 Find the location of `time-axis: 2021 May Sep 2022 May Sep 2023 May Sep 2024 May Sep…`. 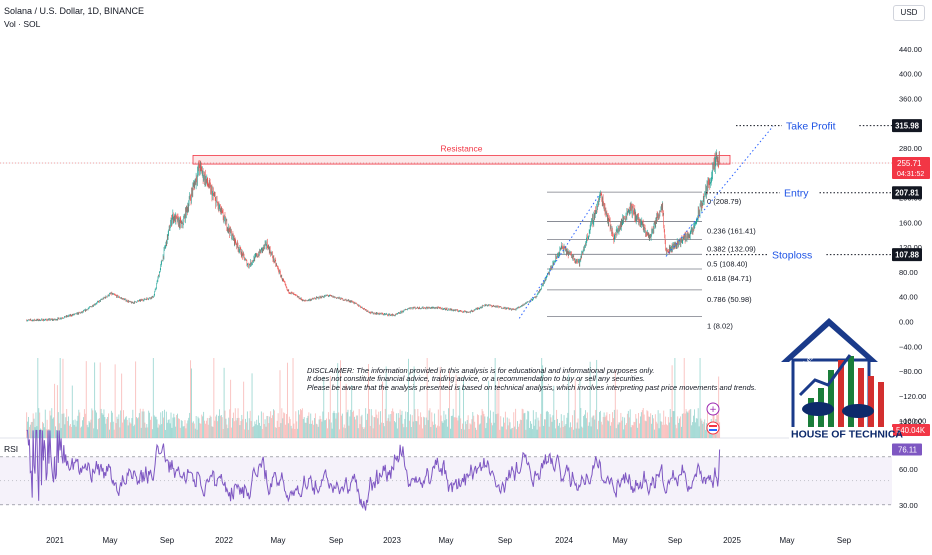

time-axis: 2021 May Sep 2022 May Sep 2023 May Sep 2024 May Sep… is located at coordinates (449, 540).